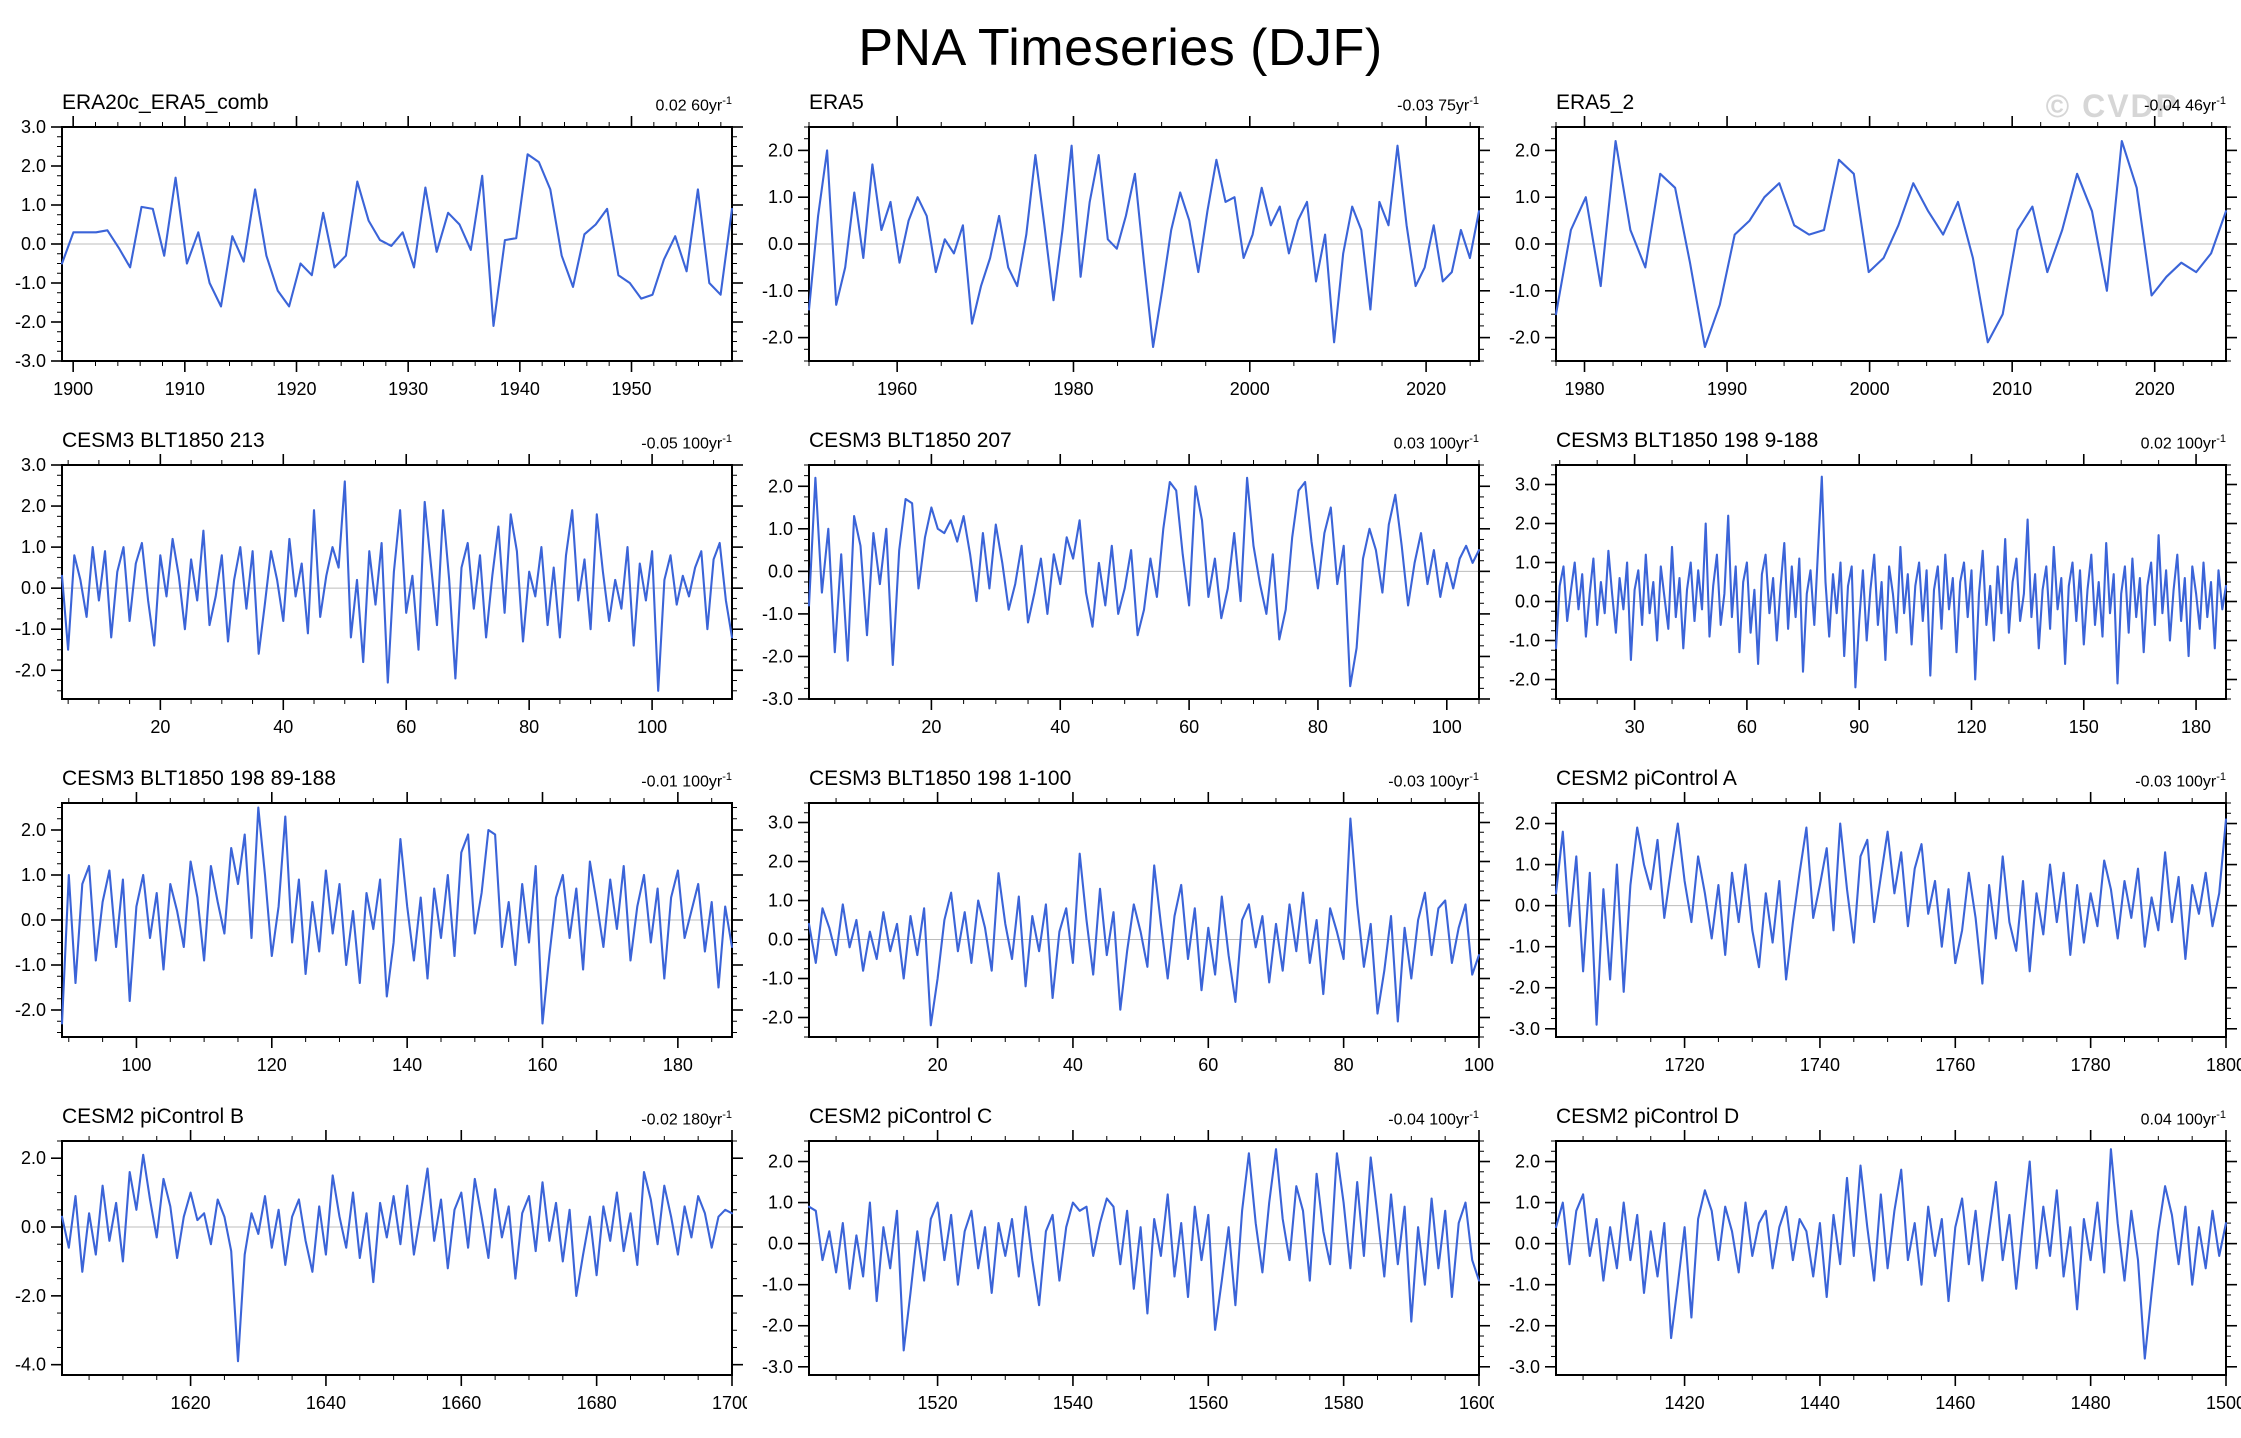 The height and width of the screenshot is (1438, 2241). Describe the element at coordinates (901, 1116) in the screenshot. I see `panel-title: CESM2 piControl C` at that location.